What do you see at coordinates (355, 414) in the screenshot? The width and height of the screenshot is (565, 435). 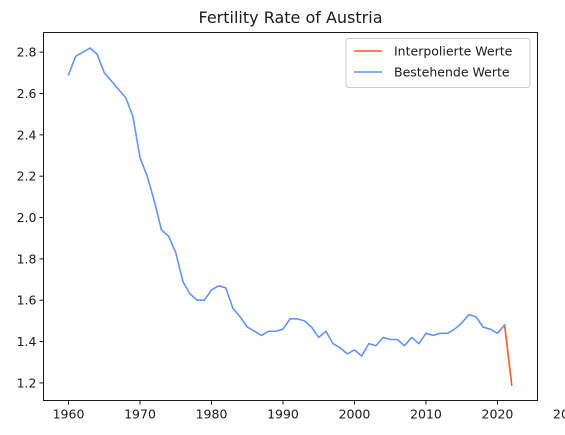 I see `x-tick-label: 2000` at bounding box center [355, 414].